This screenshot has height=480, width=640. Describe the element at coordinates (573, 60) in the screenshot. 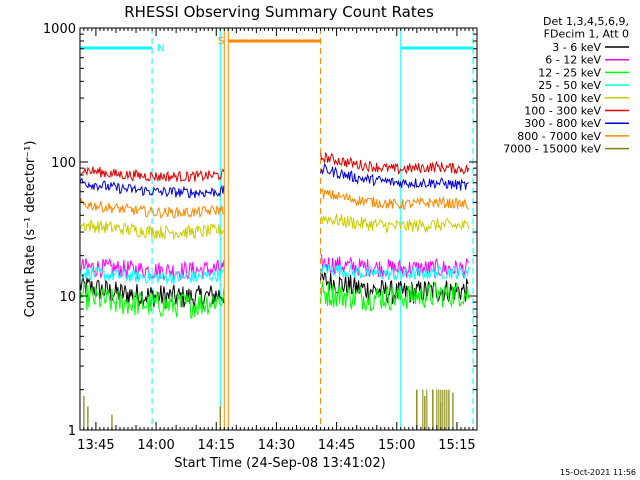

I see `legend-entry-label: 6 - 12 keV` at that location.